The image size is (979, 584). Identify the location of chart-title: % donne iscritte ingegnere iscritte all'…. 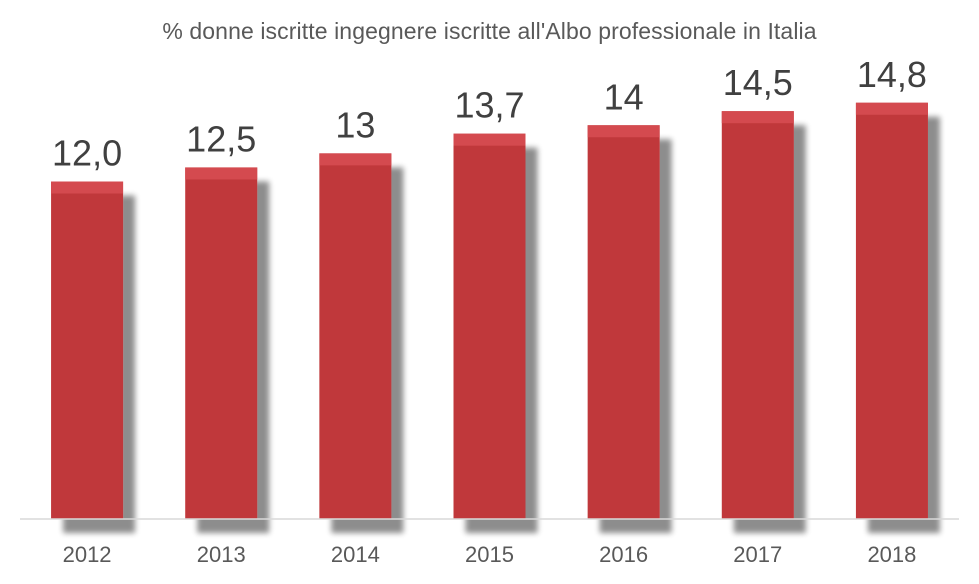
(489, 31).